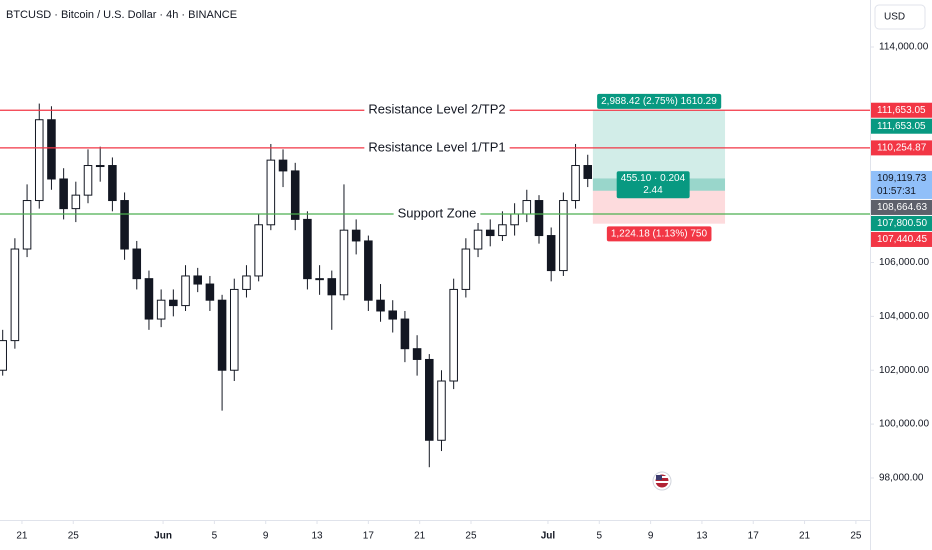 This screenshot has height=550, width=932. I want to click on x-tick-label: Jun, so click(163, 536).